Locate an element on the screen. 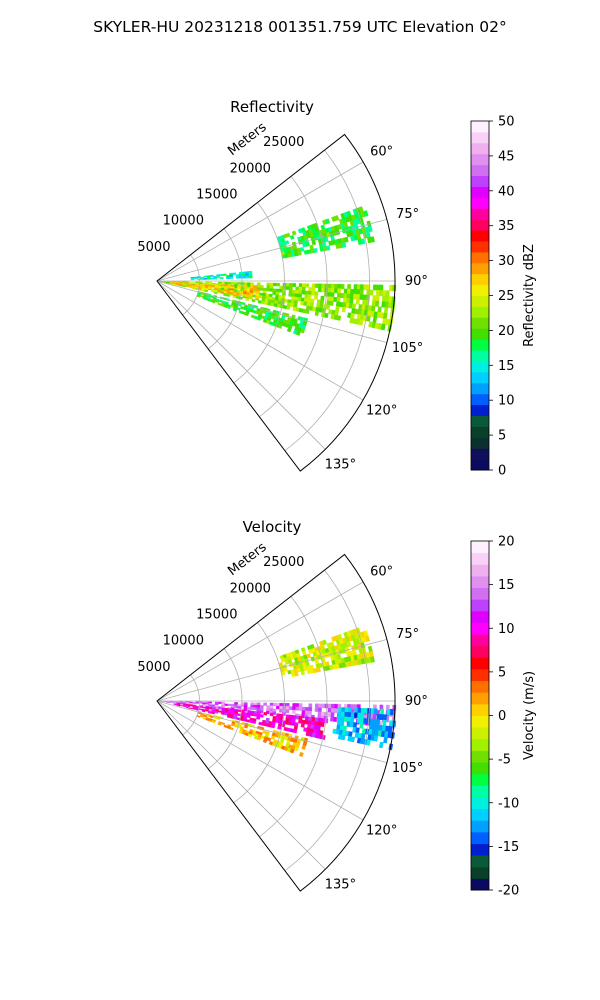  azimuth-tick-label: 105° is located at coordinates (407, 348).